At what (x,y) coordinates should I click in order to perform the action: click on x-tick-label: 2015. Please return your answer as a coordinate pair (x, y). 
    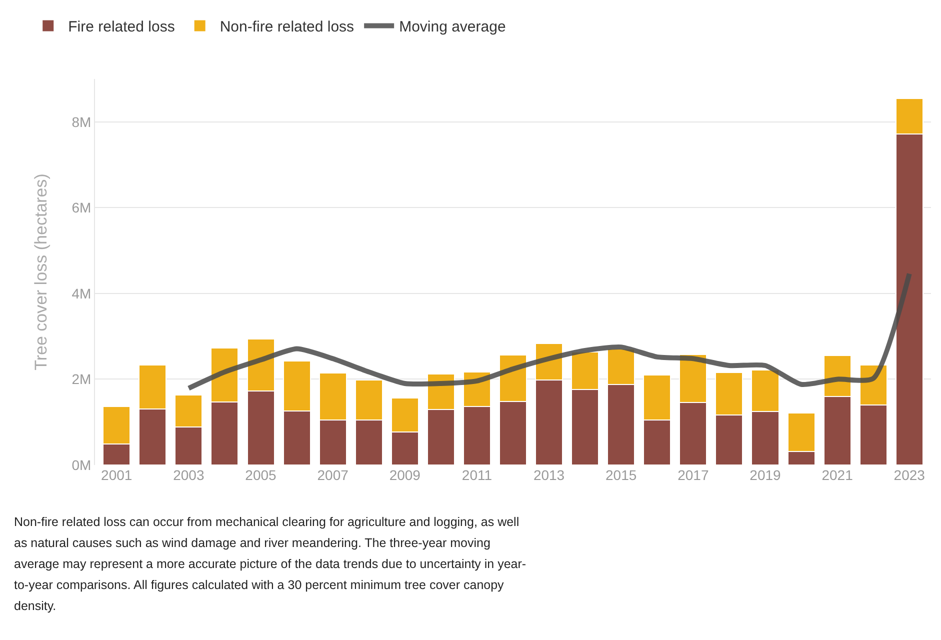
    Looking at the image, I should click on (621, 475).